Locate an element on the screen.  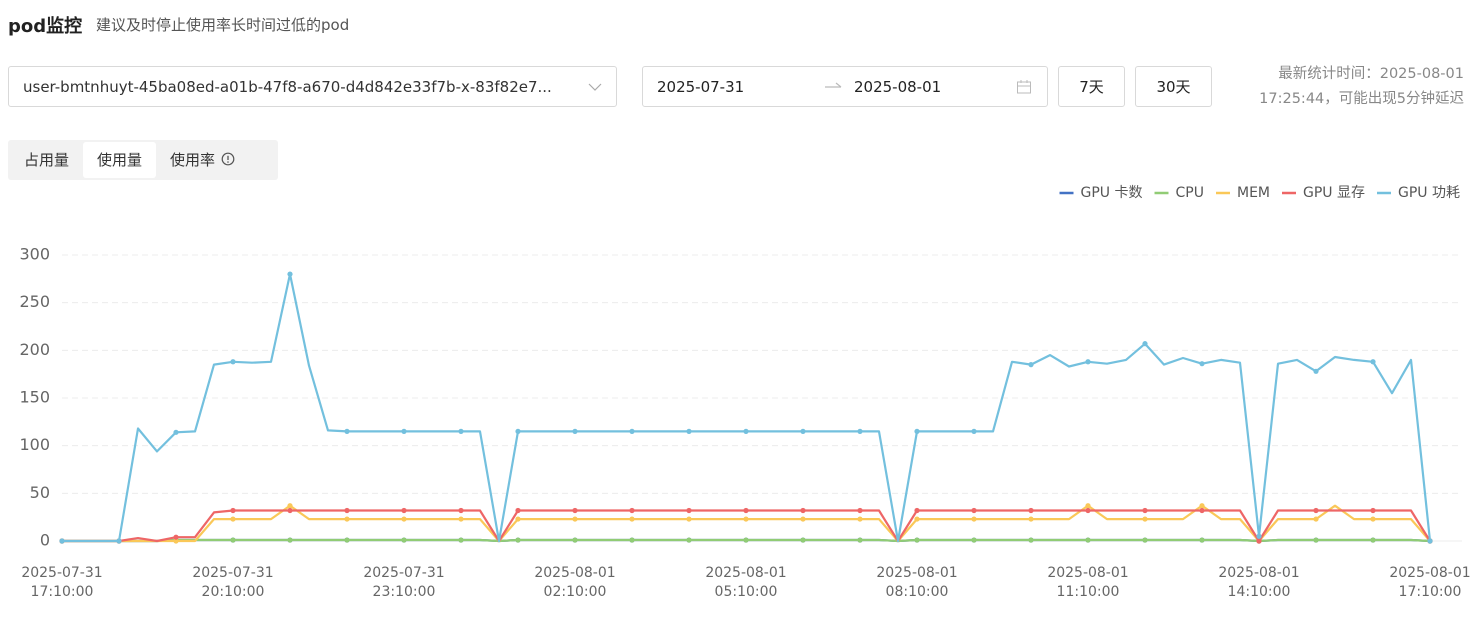
tab-group: 占用量 使用量 使用率 is located at coordinates (143, 160).